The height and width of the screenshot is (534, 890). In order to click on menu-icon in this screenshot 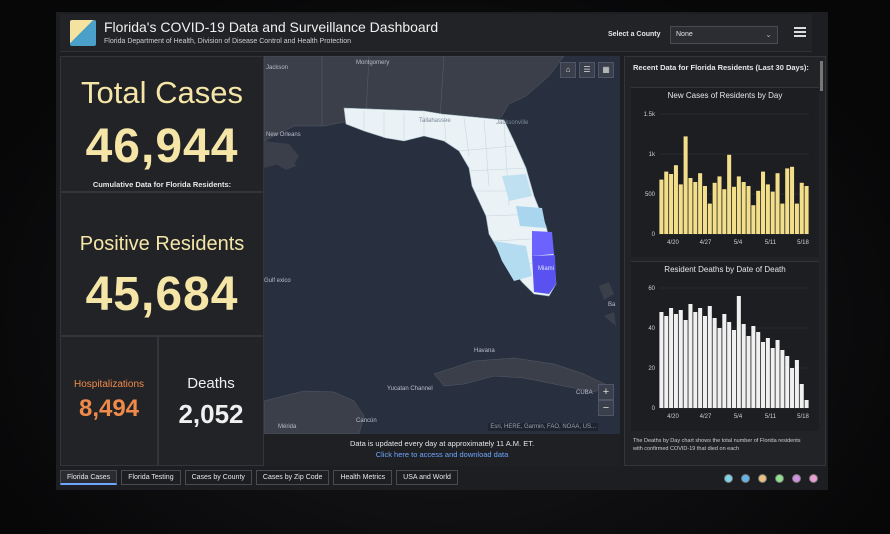, I will do `click(800, 32)`.